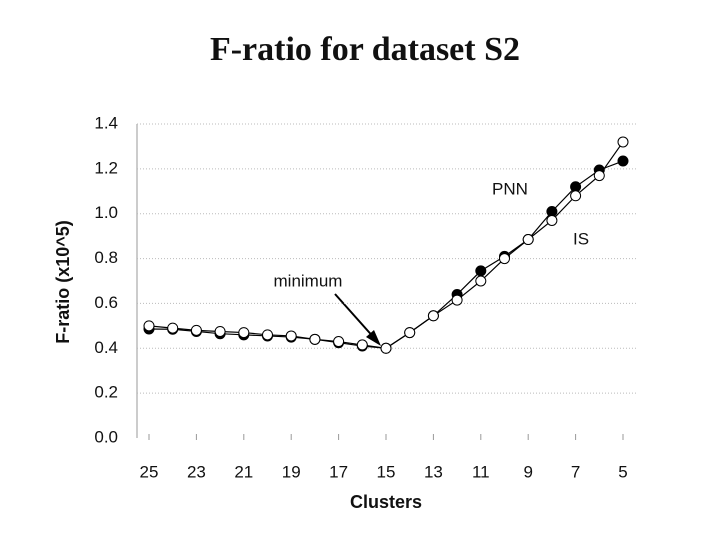 This screenshot has width=720, height=540. I want to click on y-tick-label: 1.0, so click(106, 212).